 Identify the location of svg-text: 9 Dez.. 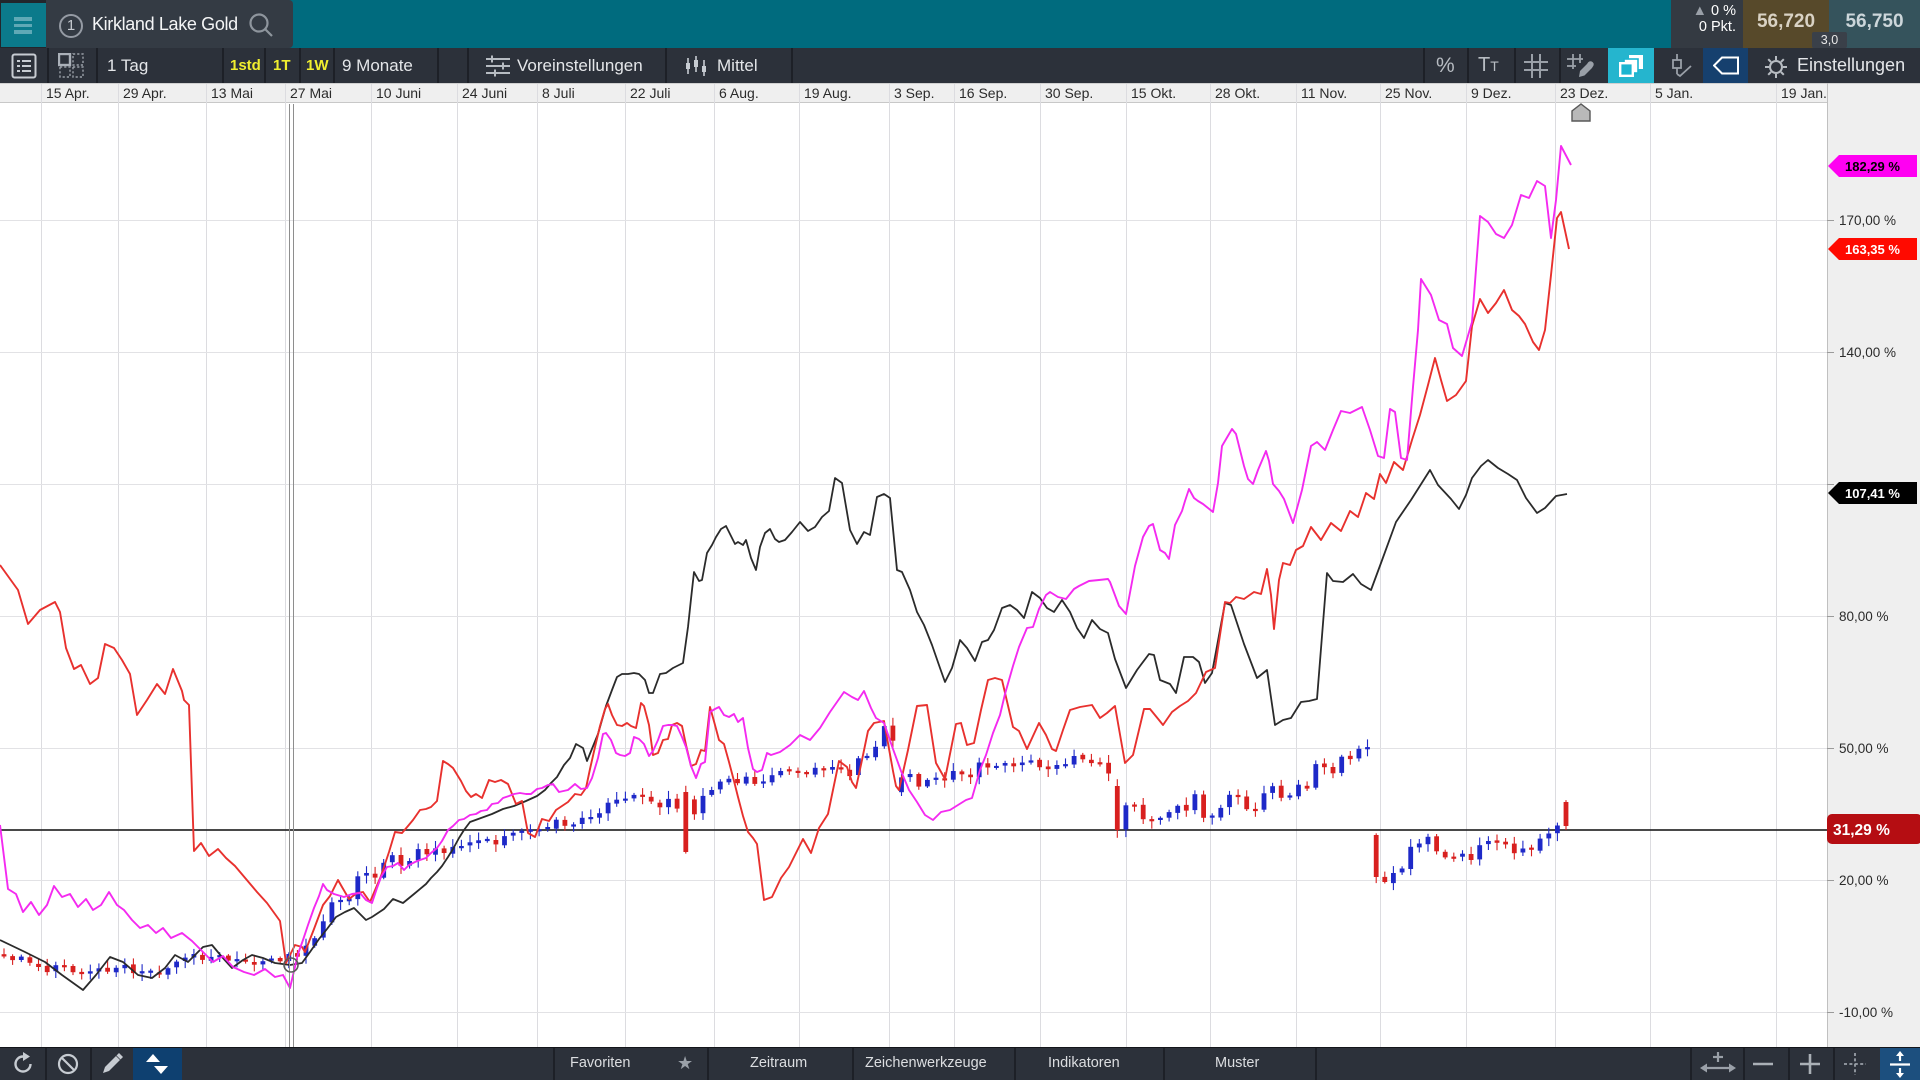
(1491, 93).